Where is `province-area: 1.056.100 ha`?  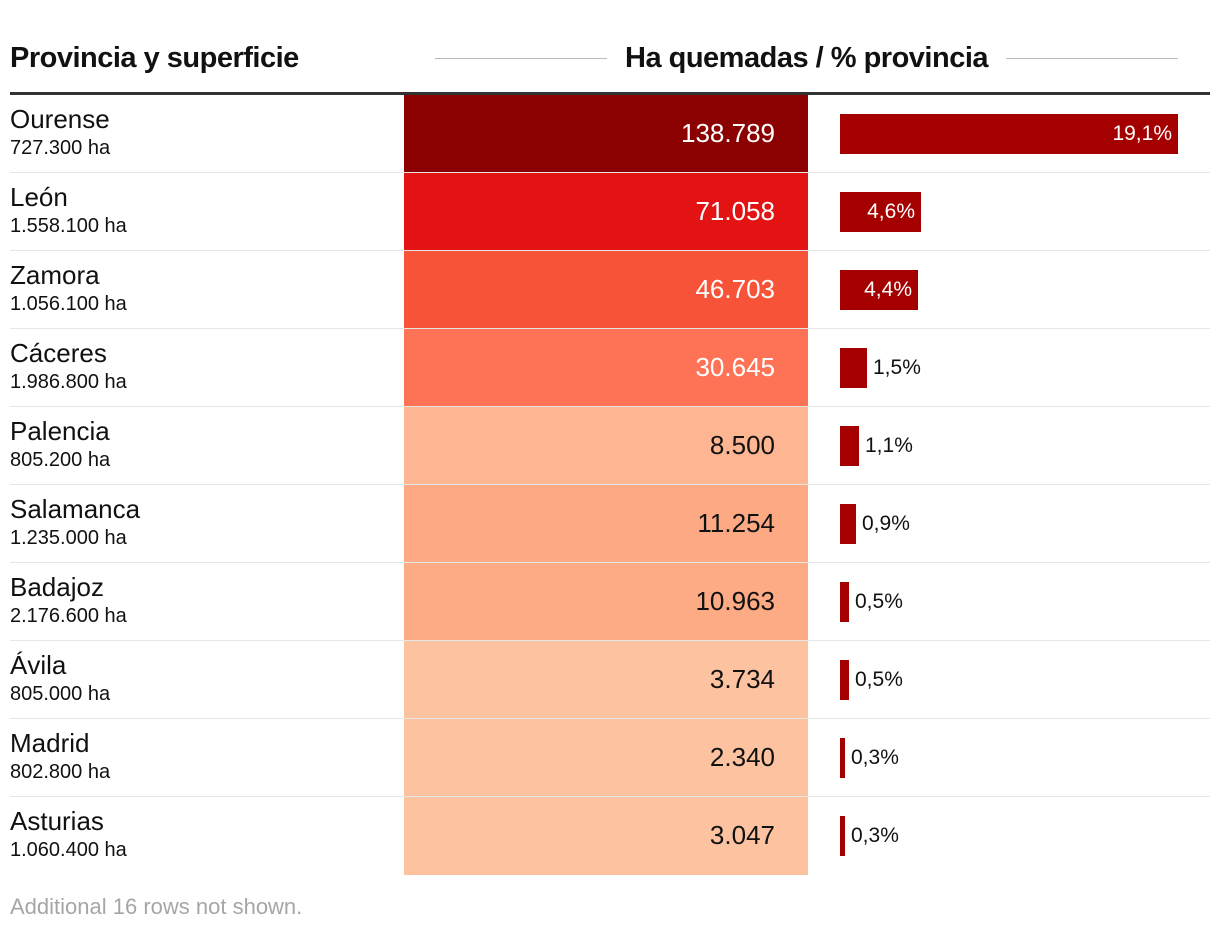 province-area: 1.056.100 ha is located at coordinates (68, 304).